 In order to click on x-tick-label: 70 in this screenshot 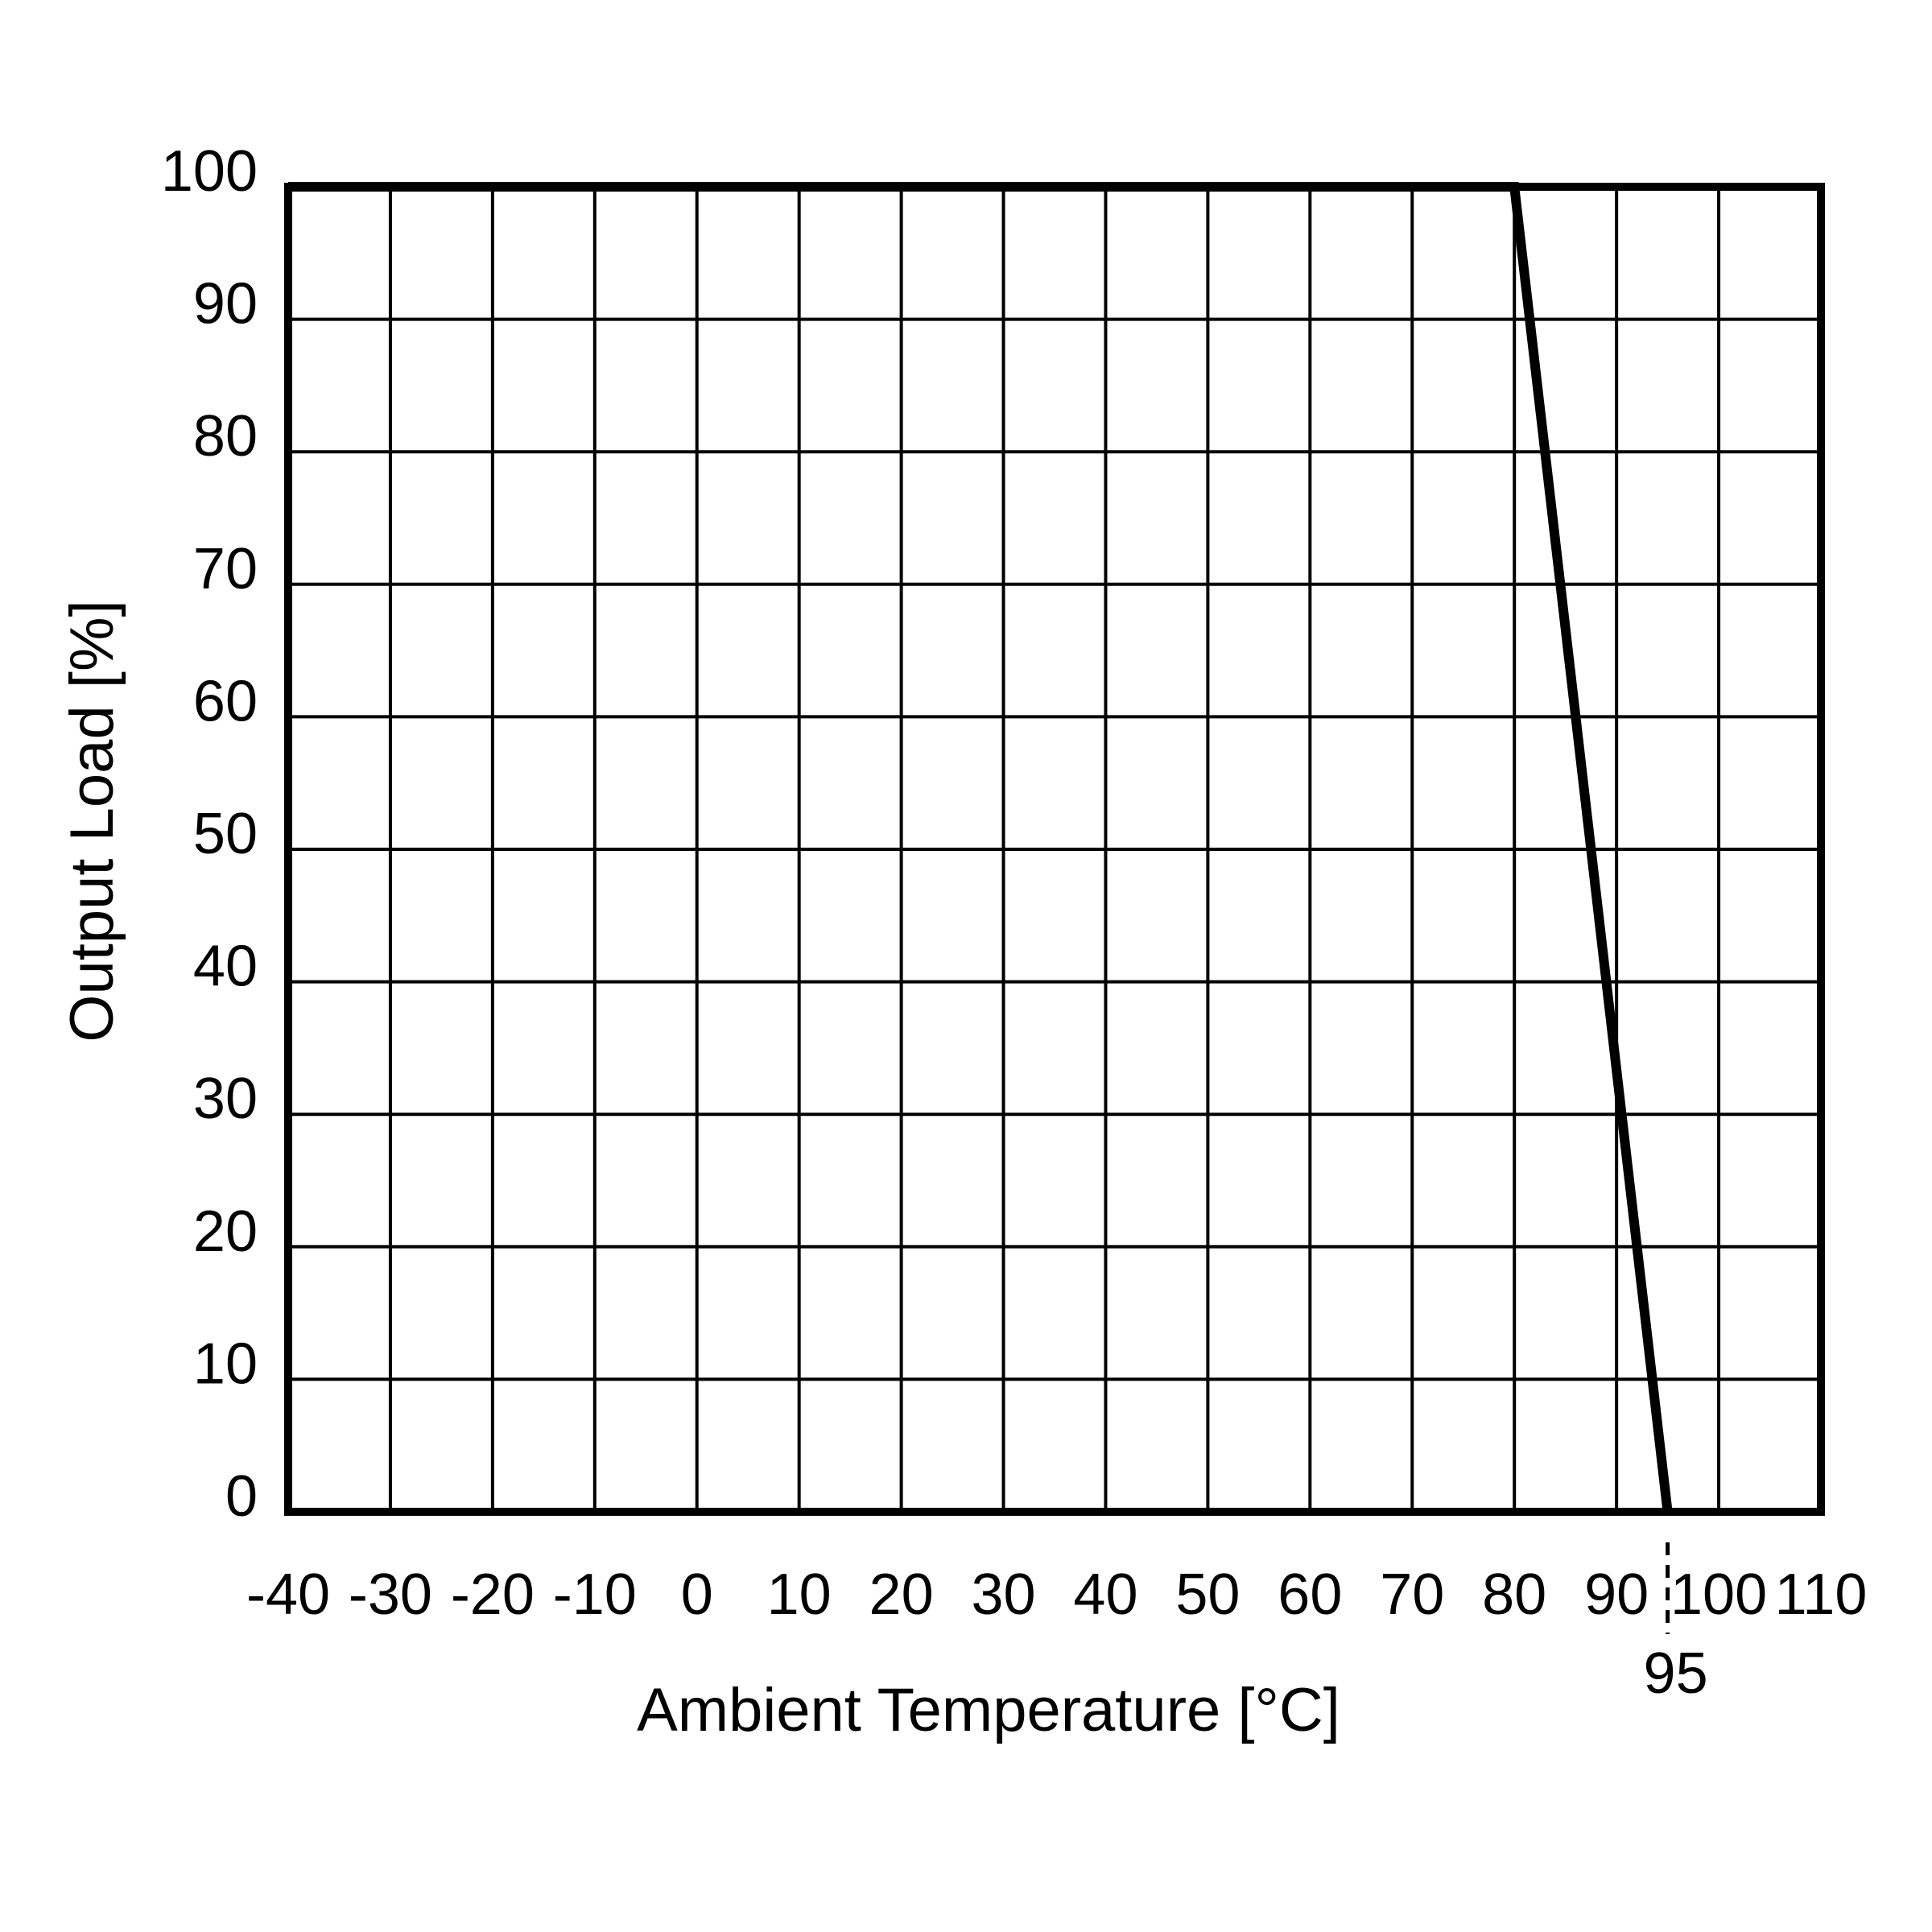, I will do `click(1412, 1595)`.